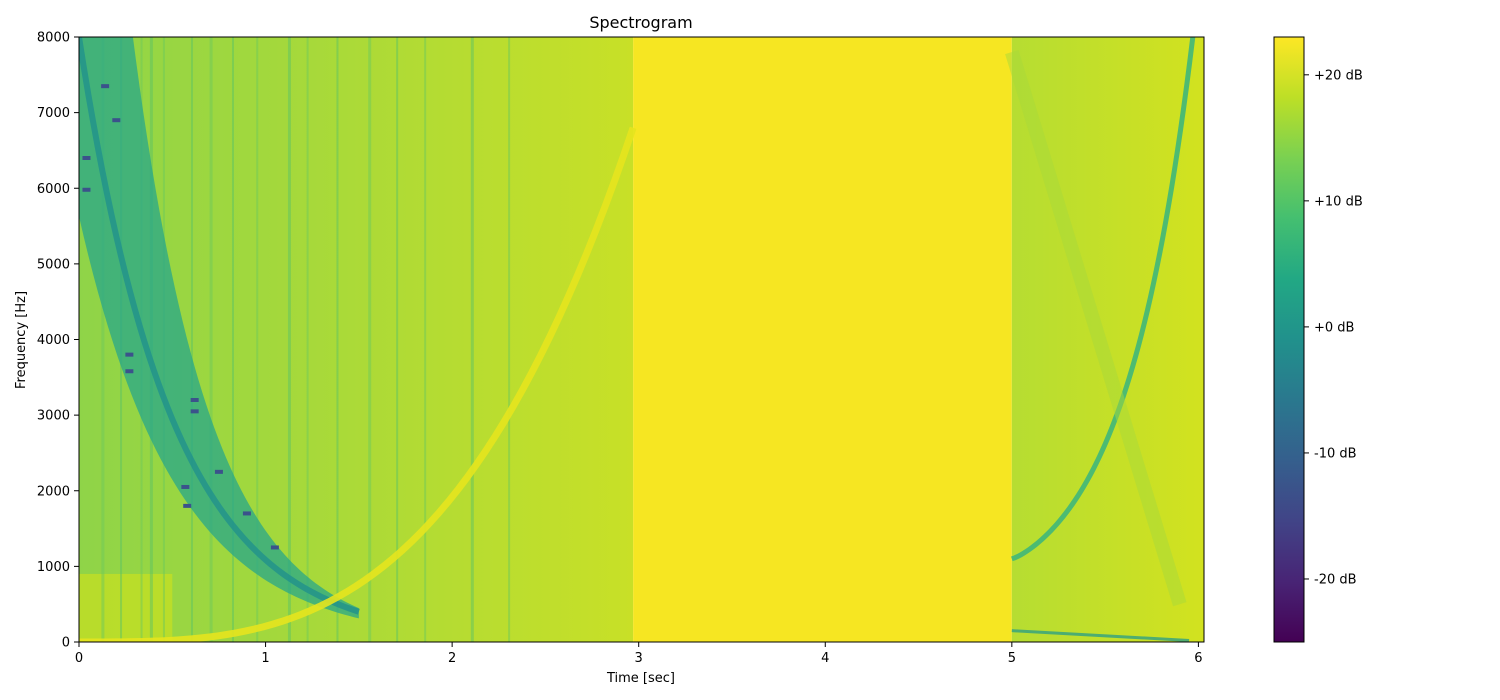 The image size is (1500, 700). What do you see at coordinates (53, 567) in the screenshot?
I see `y-tick-label: 1000` at bounding box center [53, 567].